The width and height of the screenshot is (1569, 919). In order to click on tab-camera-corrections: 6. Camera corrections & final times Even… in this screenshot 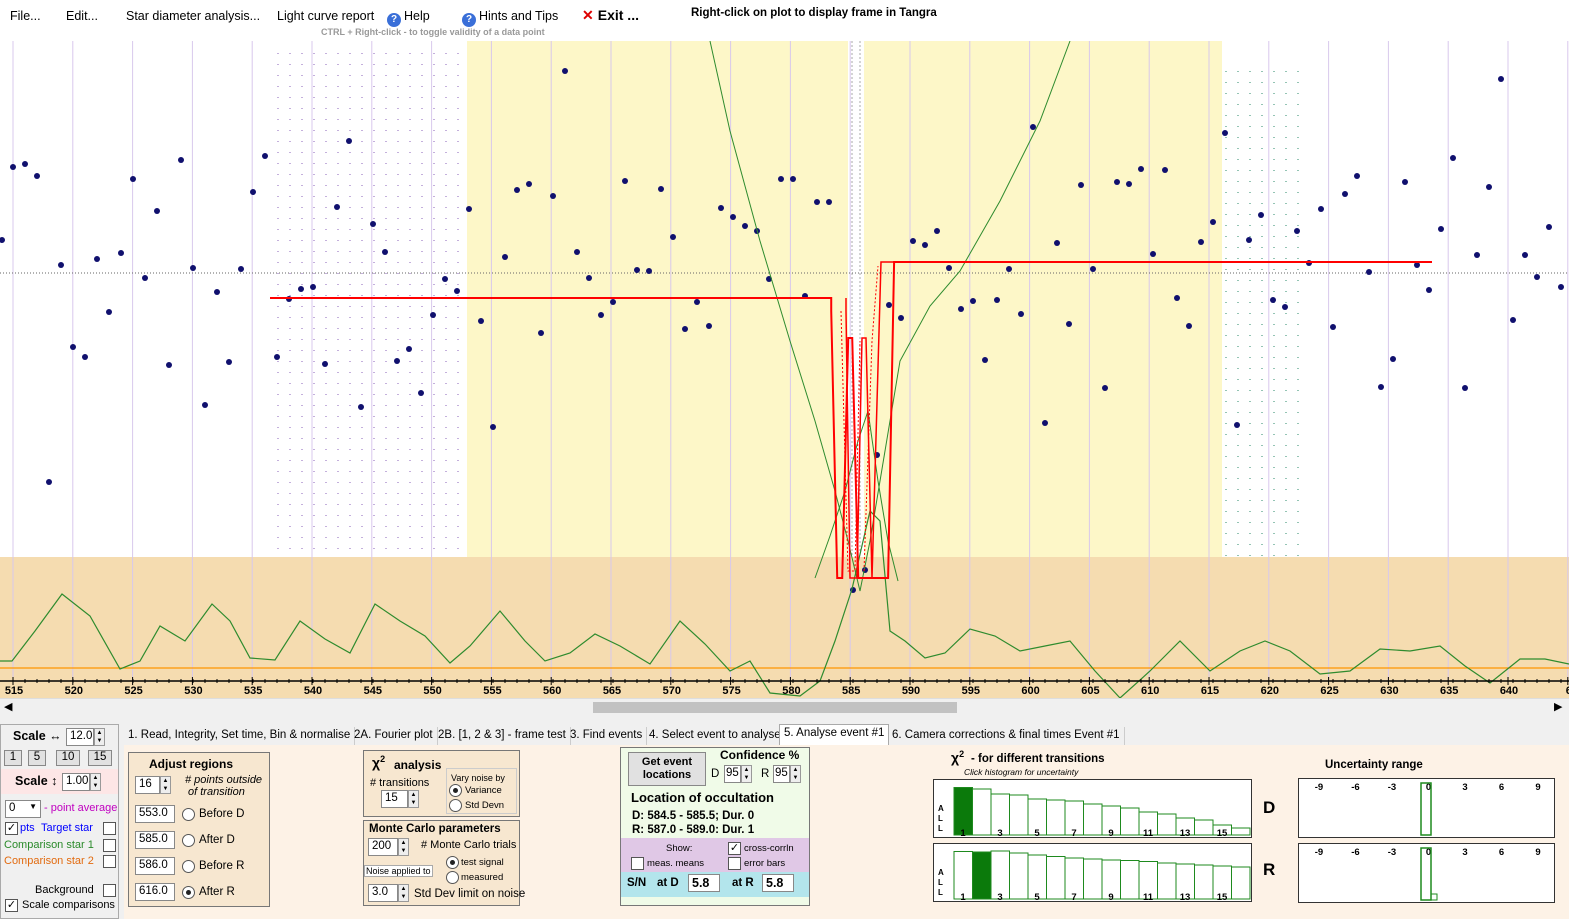, I will do `click(1006, 736)`.